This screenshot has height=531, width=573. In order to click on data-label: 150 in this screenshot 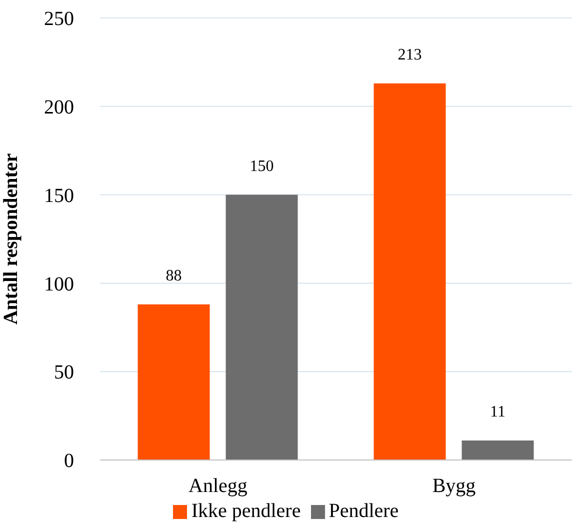, I will do `click(262, 166)`.